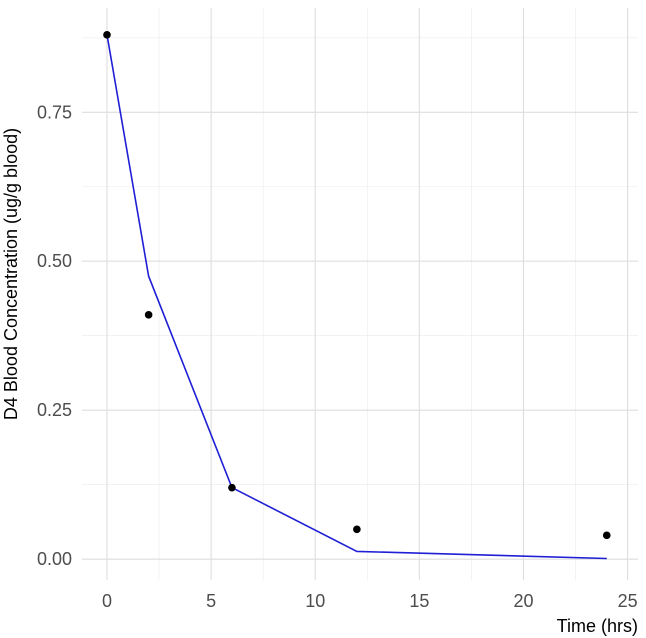 The width and height of the screenshot is (646, 638). What do you see at coordinates (628, 601) in the screenshot?
I see `x-tick-label: 25` at bounding box center [628, 601].